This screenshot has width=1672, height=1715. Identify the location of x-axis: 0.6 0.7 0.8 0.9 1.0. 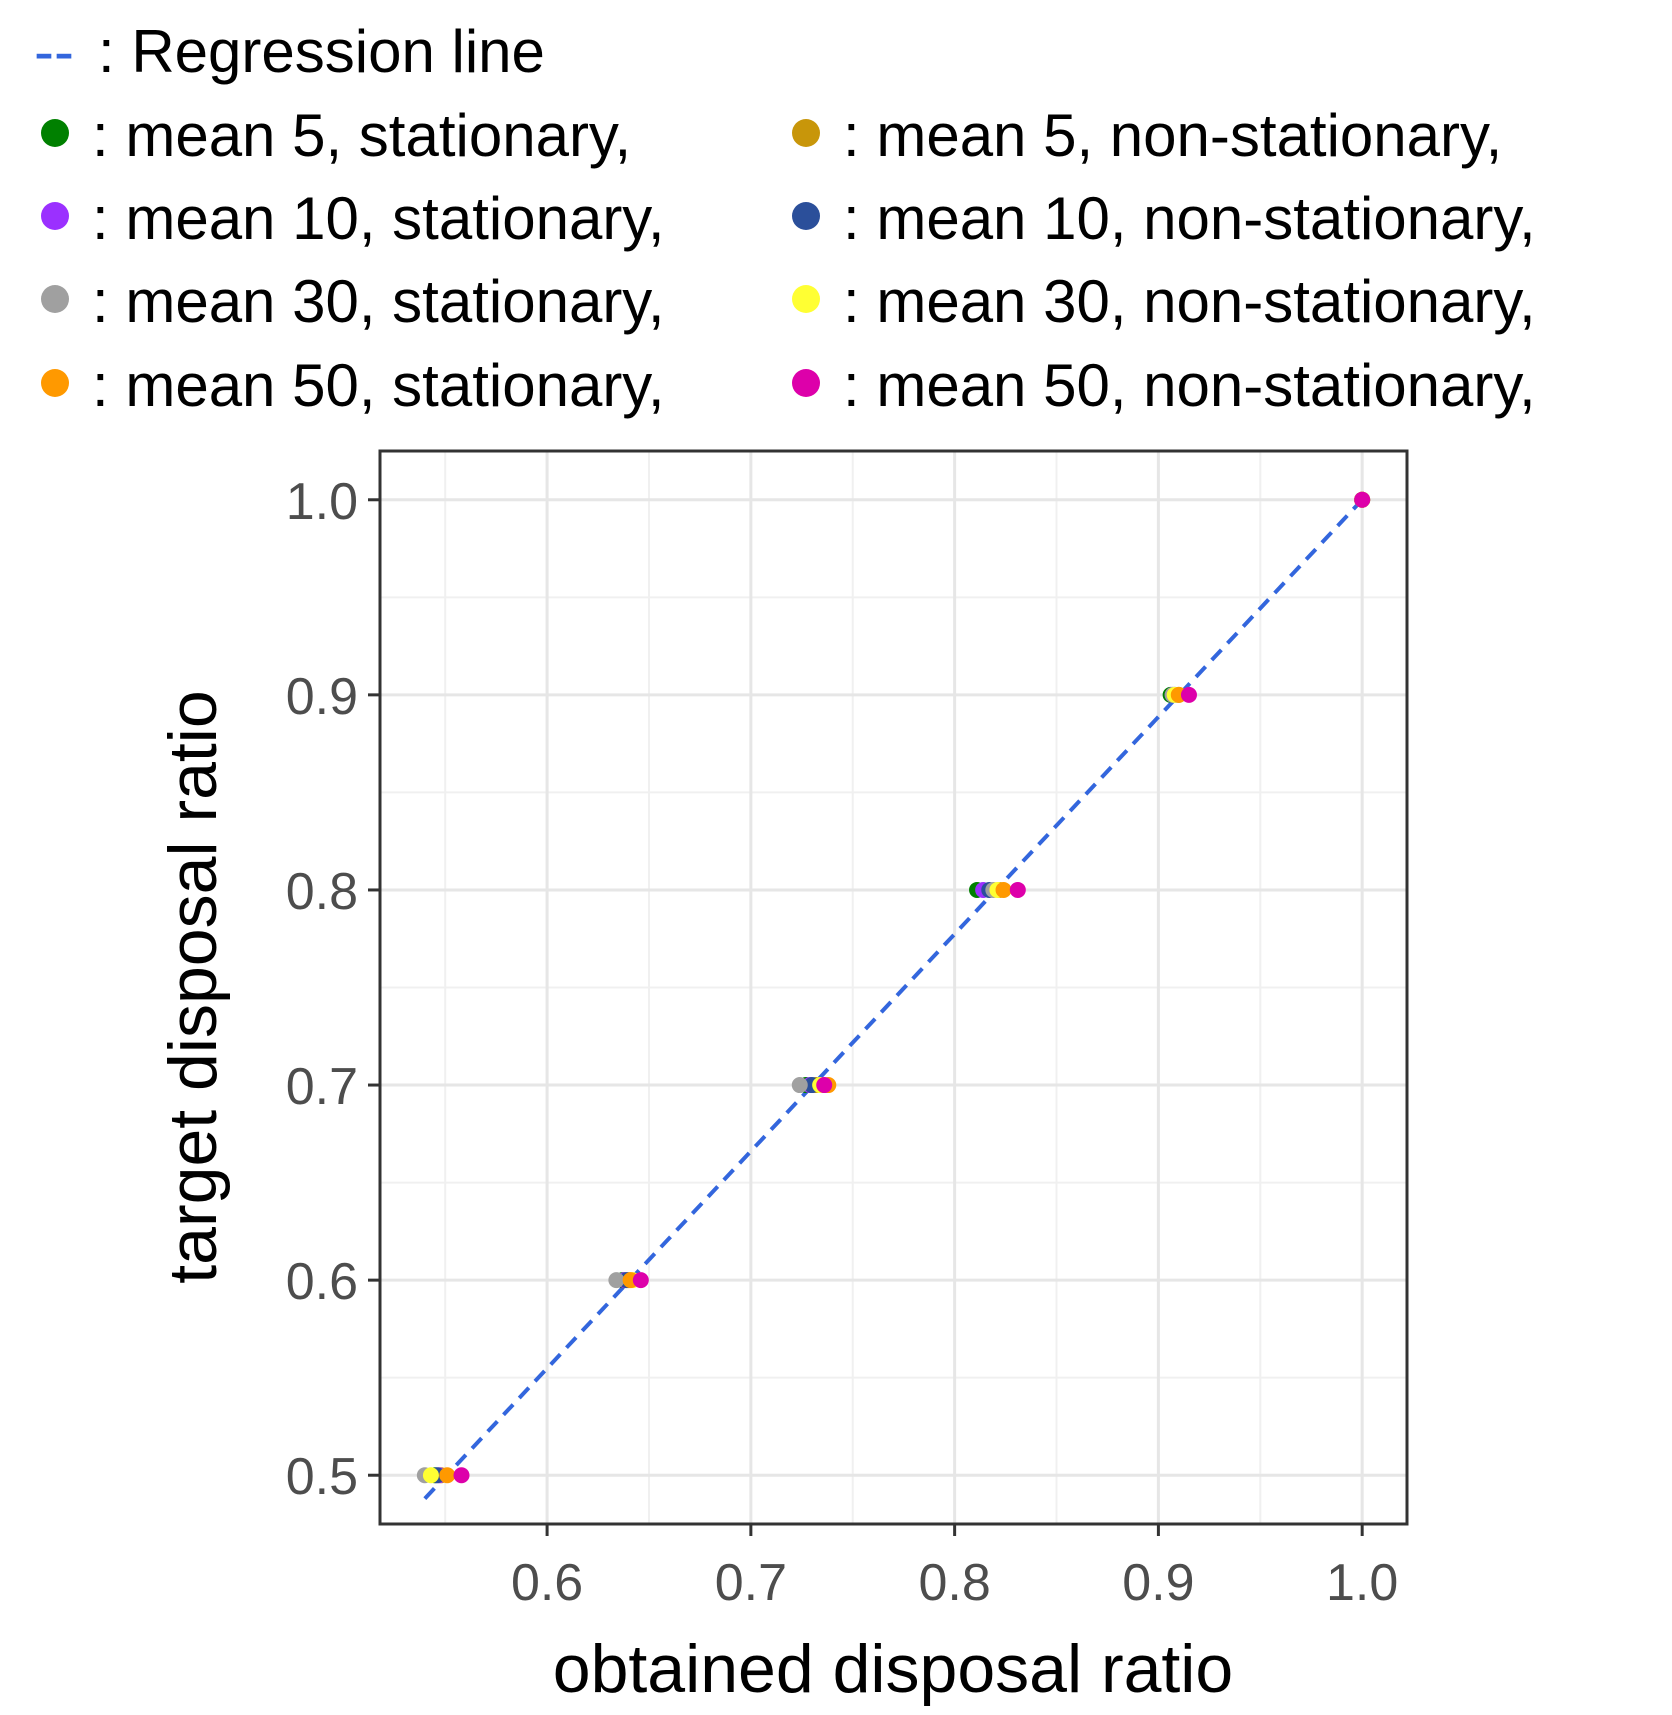
(954, 1568).